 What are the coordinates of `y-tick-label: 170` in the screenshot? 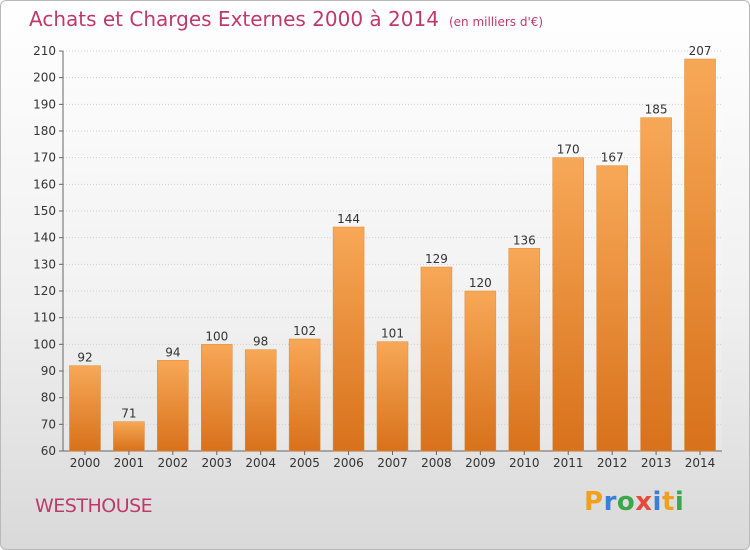 It's located at (44, 158).